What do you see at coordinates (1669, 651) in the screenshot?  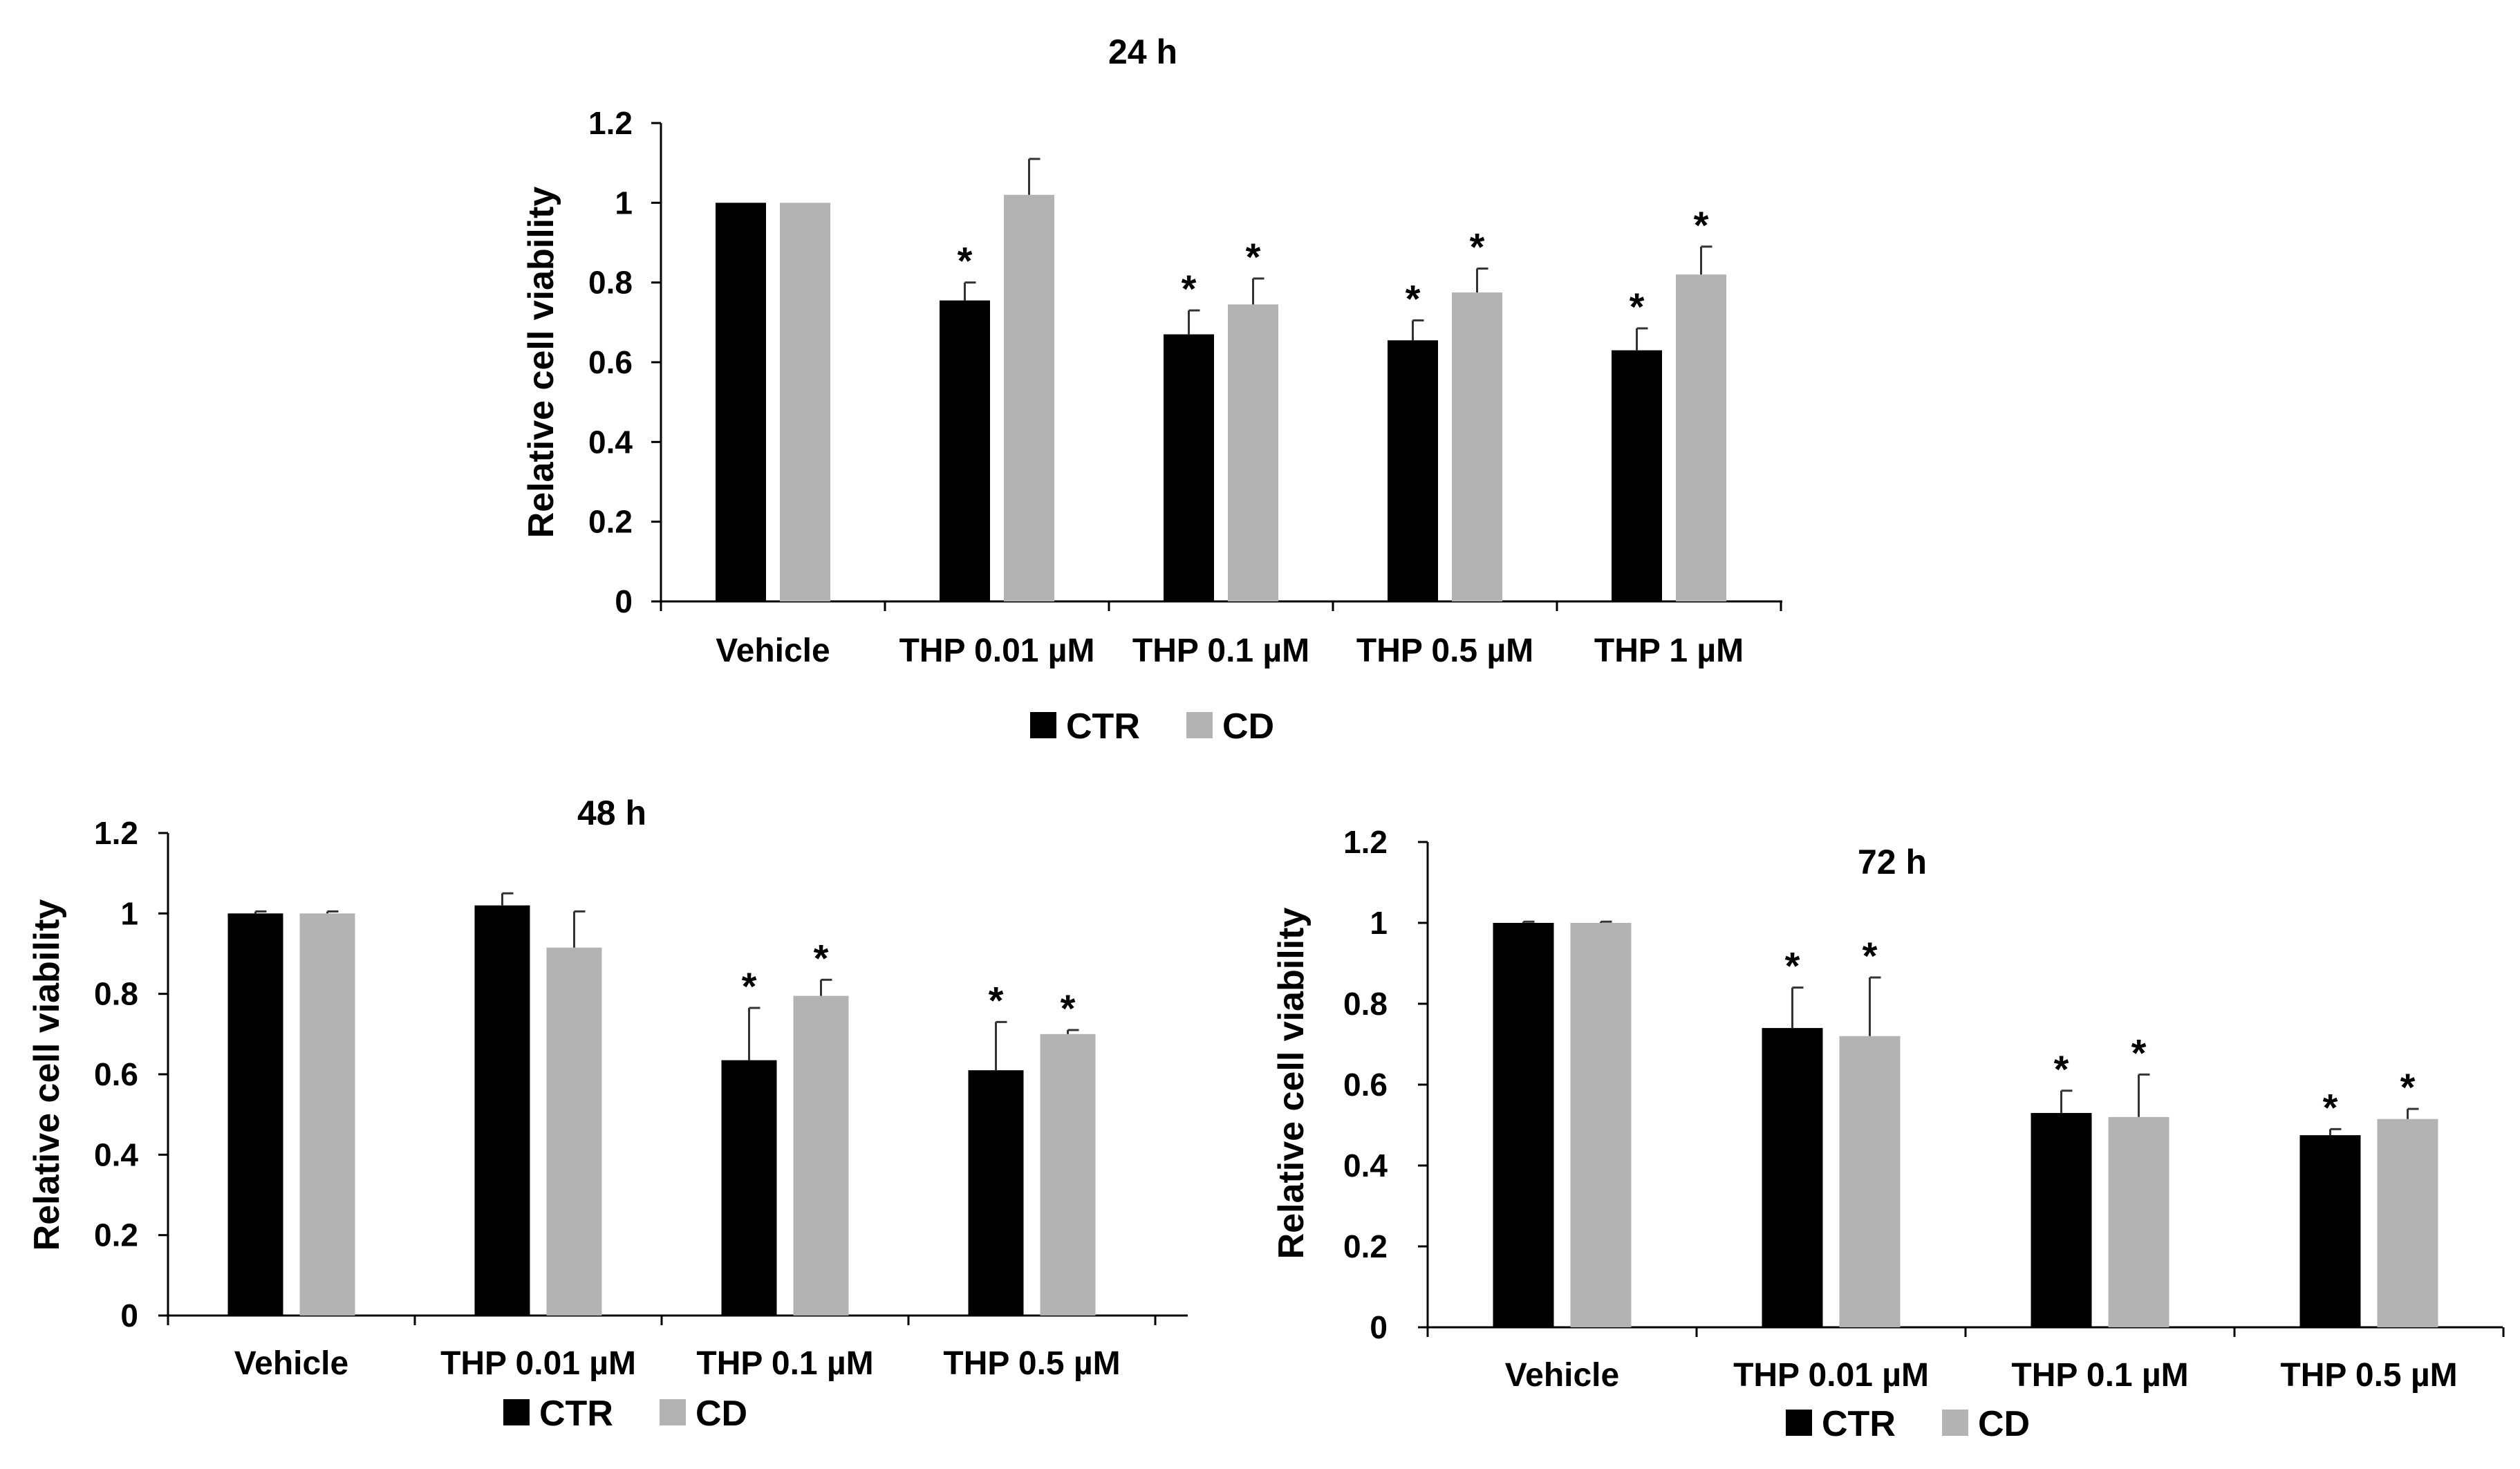 I see `category-label: THP 1 µM` at bounding box center [1669, 651].